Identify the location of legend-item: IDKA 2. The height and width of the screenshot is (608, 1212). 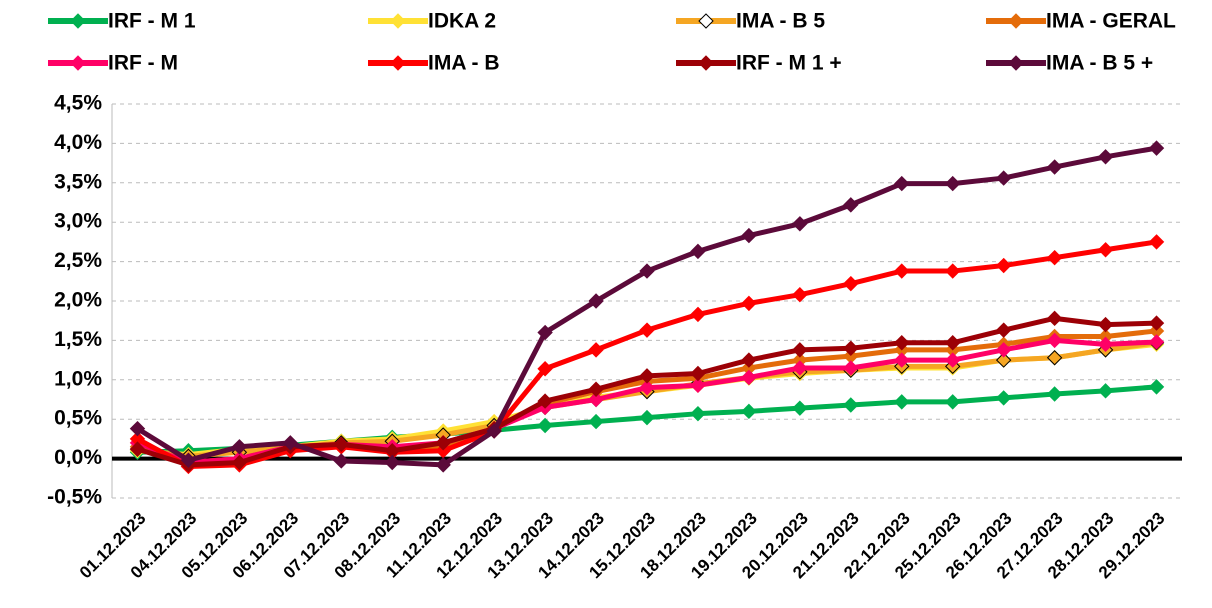
(432, 21).